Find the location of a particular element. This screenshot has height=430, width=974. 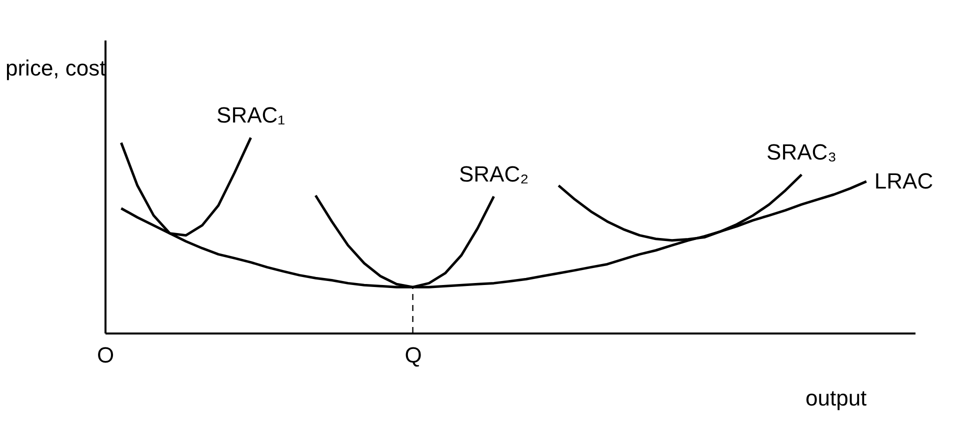

series-label: SRAC₁ is located at coordinates (251, 115).